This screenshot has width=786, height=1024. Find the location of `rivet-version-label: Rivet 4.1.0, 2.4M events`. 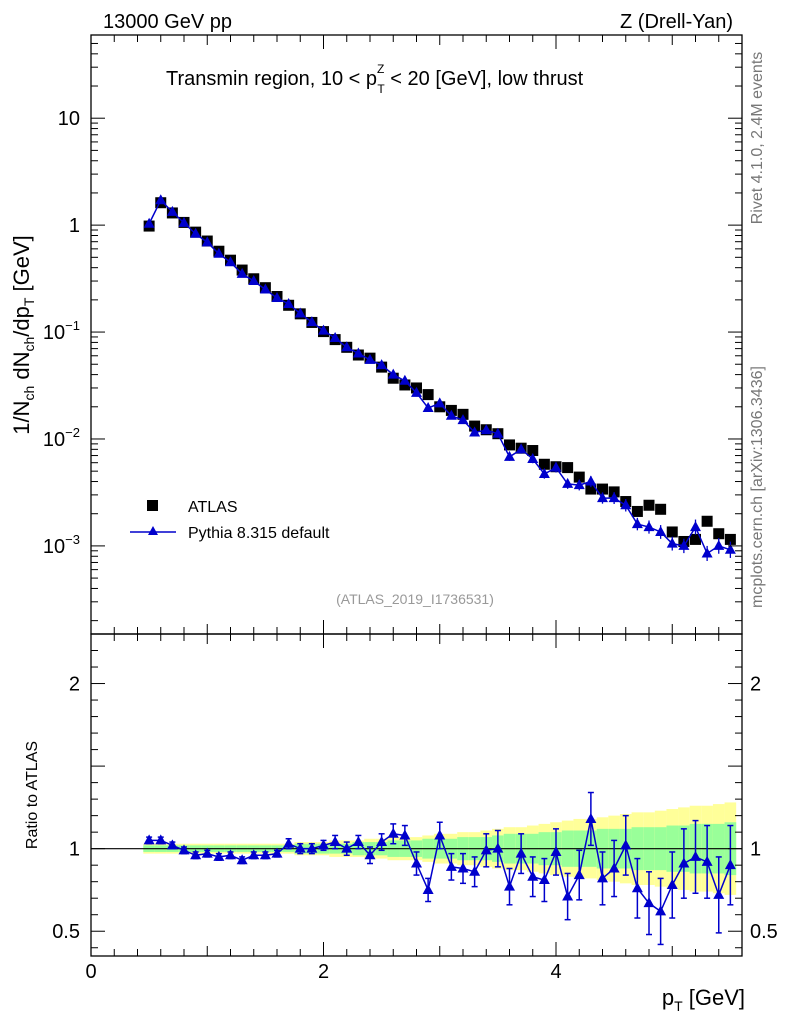

rivet-version-label: Rivet 4.1.0, 2.4M events is located at coordinates (757, 138).